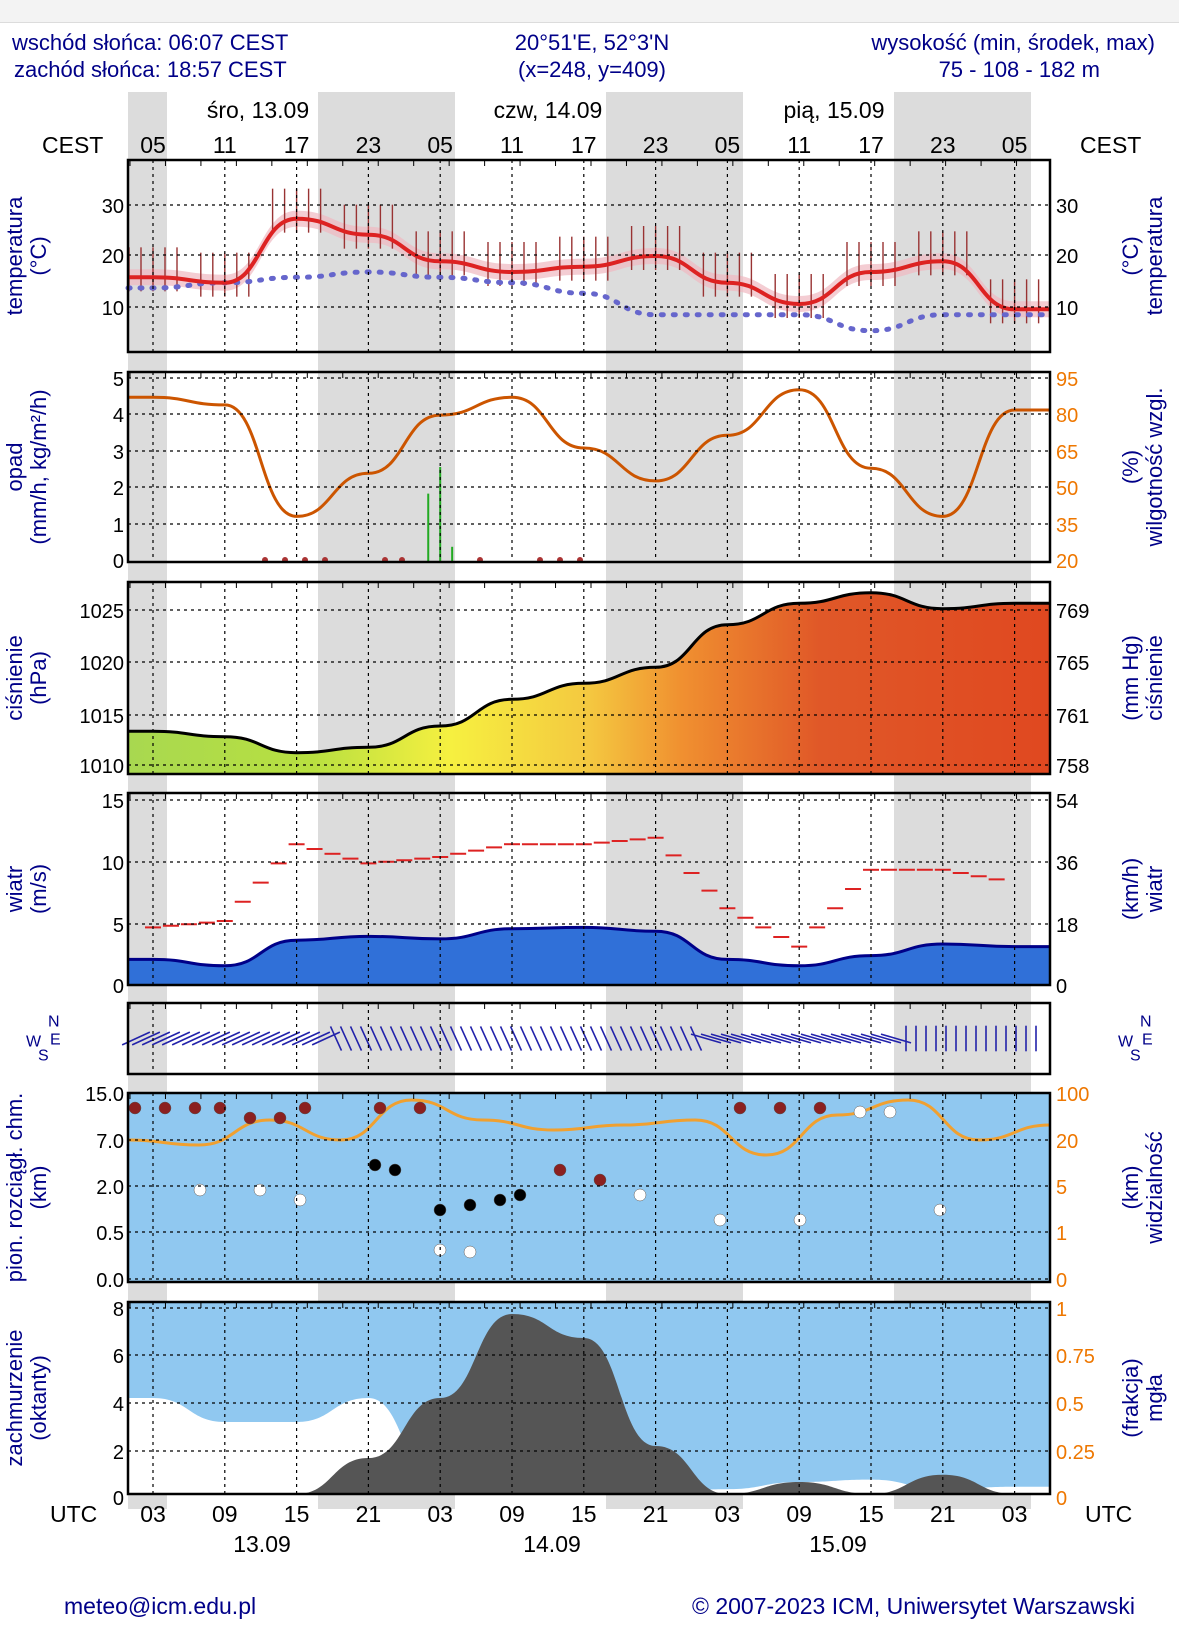  I want to click on cest-tick: 11, so click(225, 145).